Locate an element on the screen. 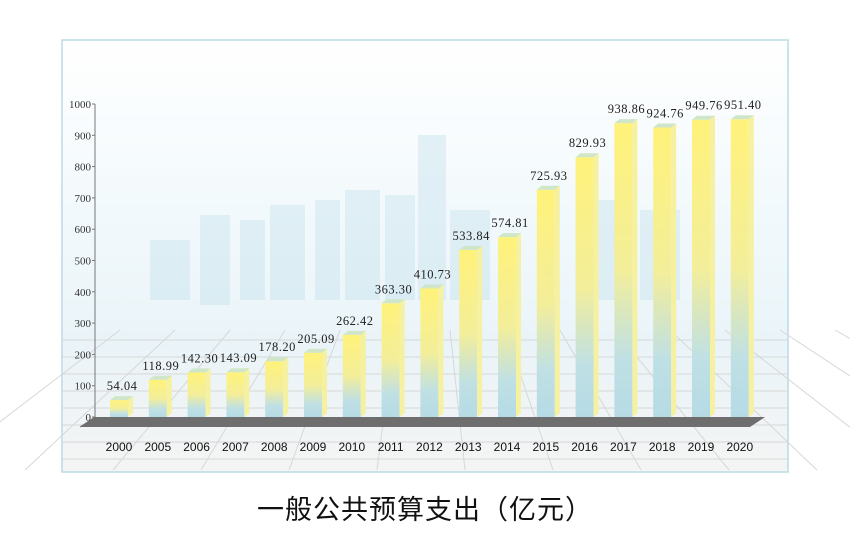 This screenshot has width=850, height=537. bar-2000: 54.04 2000 is located at coordinates (122, 416).